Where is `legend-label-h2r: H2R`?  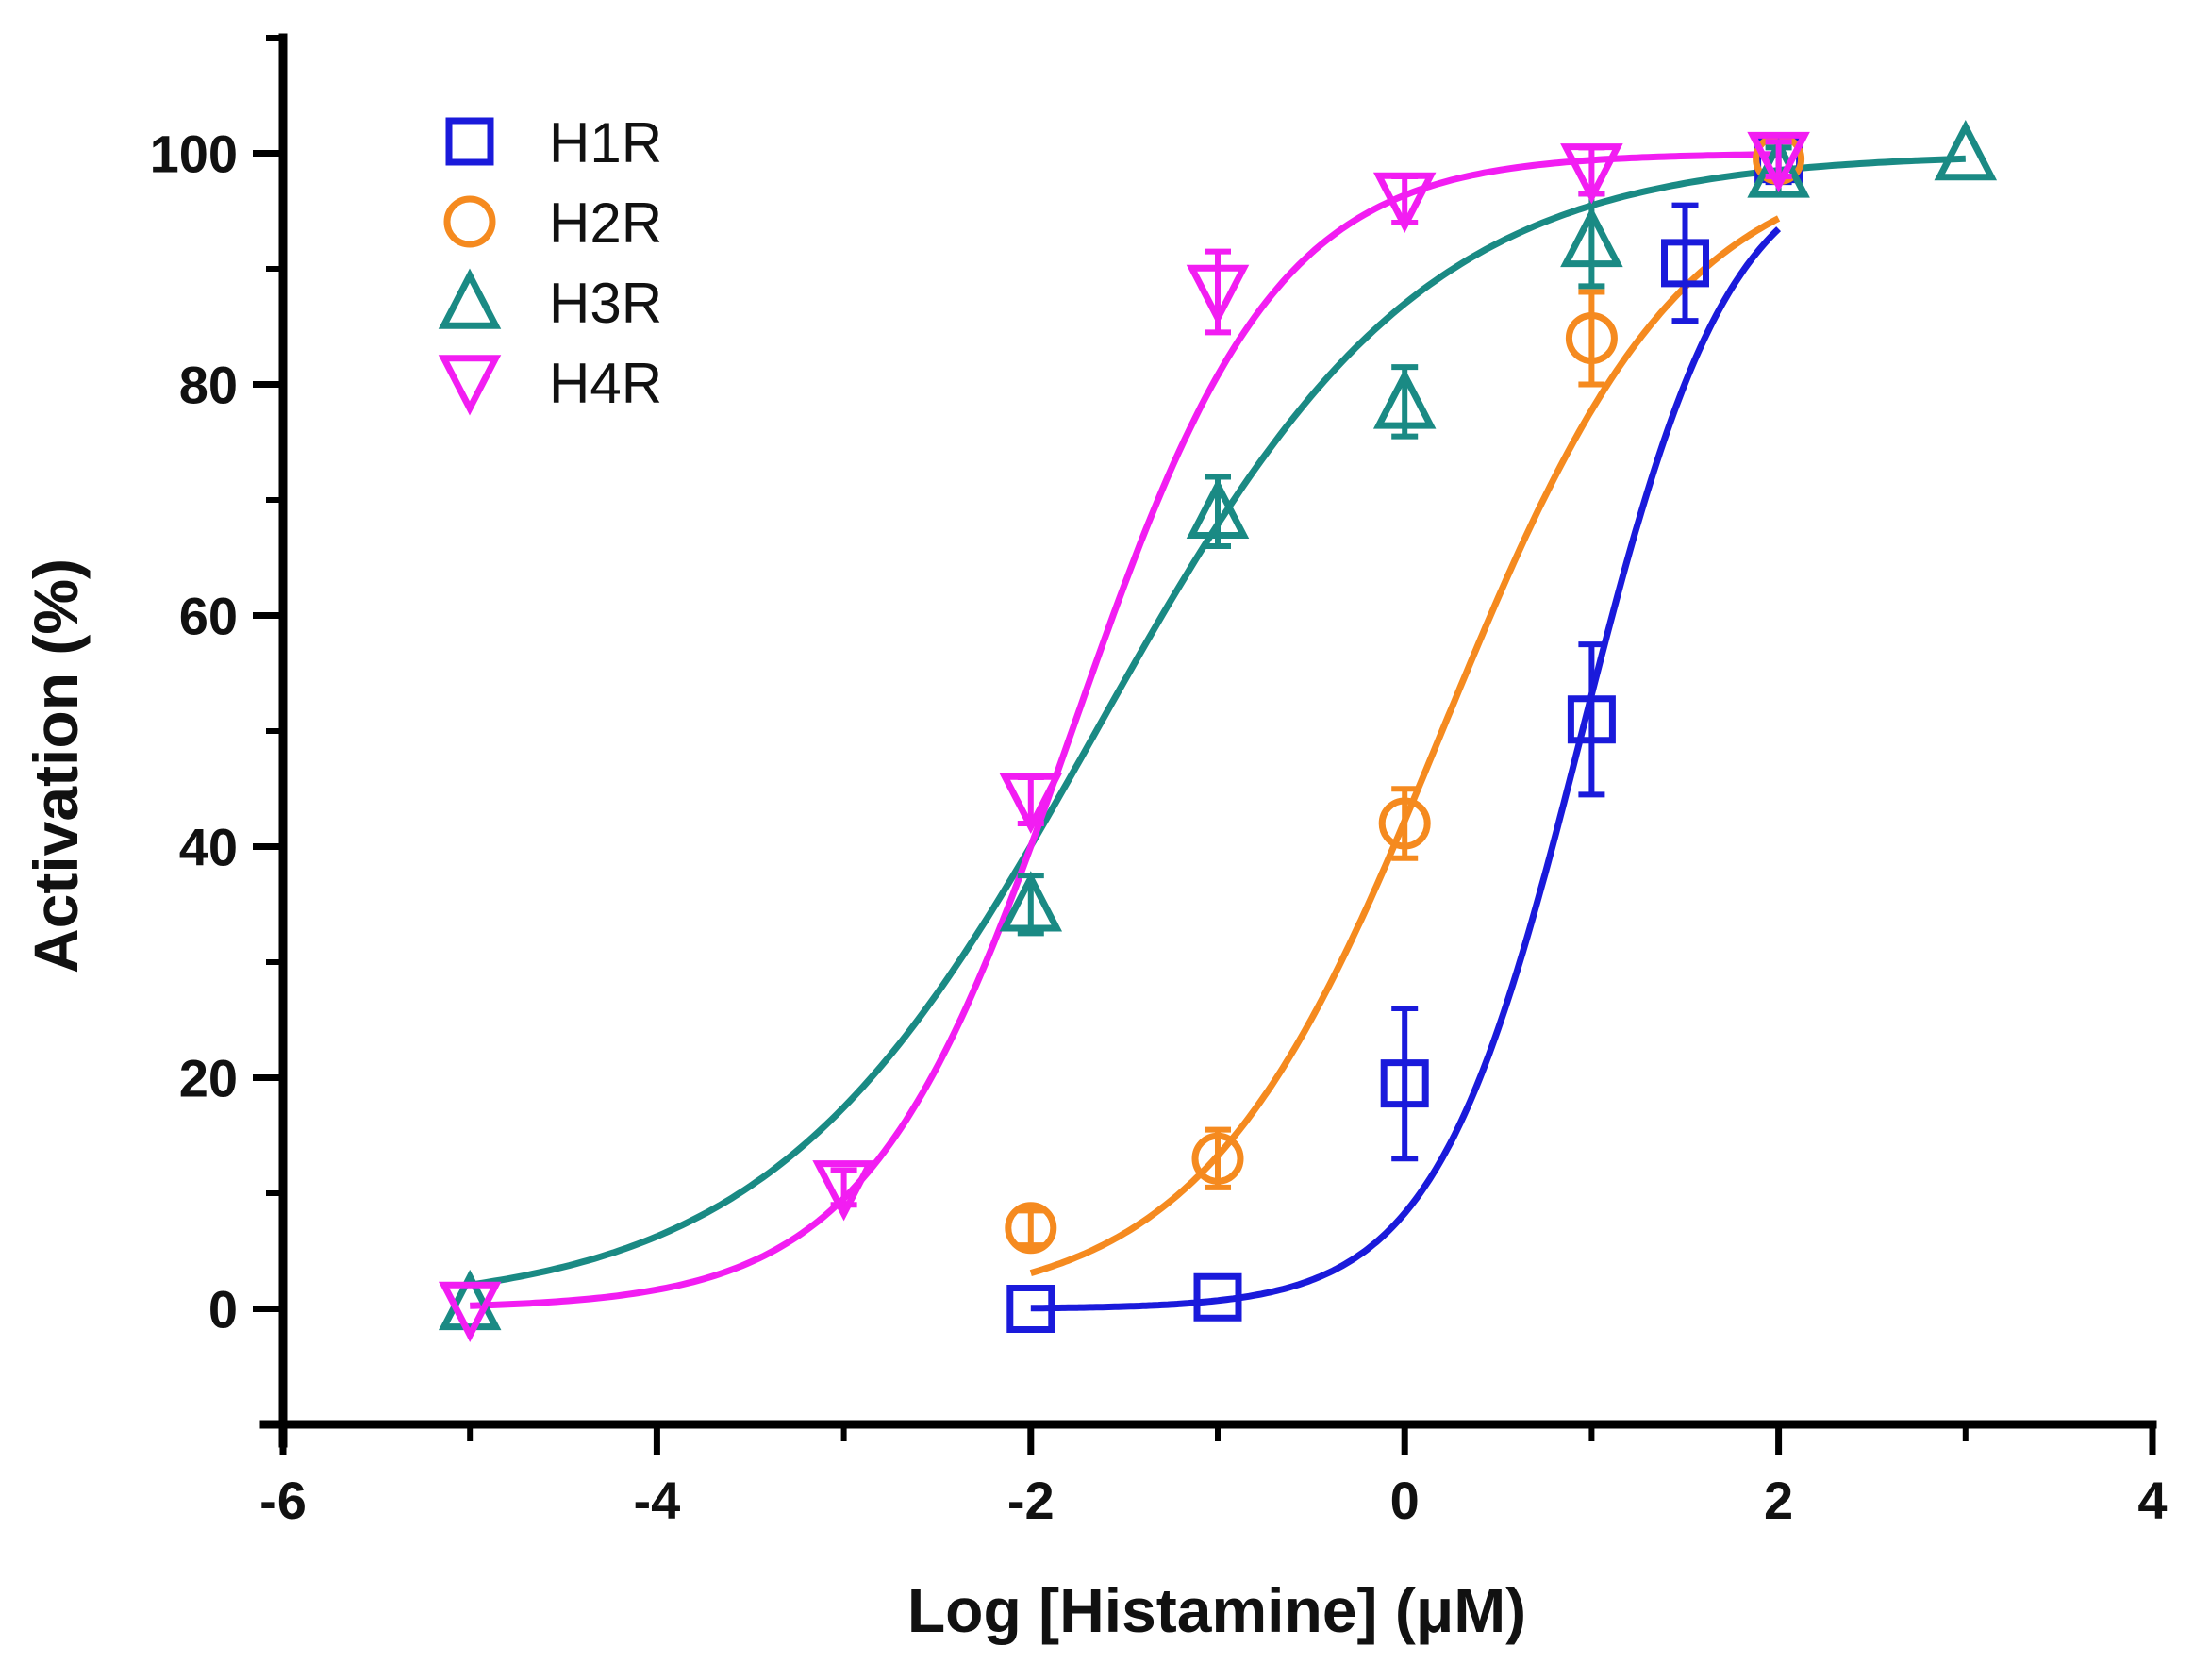 legend-label-h2r: H2R is located at coordinates (605, 223).